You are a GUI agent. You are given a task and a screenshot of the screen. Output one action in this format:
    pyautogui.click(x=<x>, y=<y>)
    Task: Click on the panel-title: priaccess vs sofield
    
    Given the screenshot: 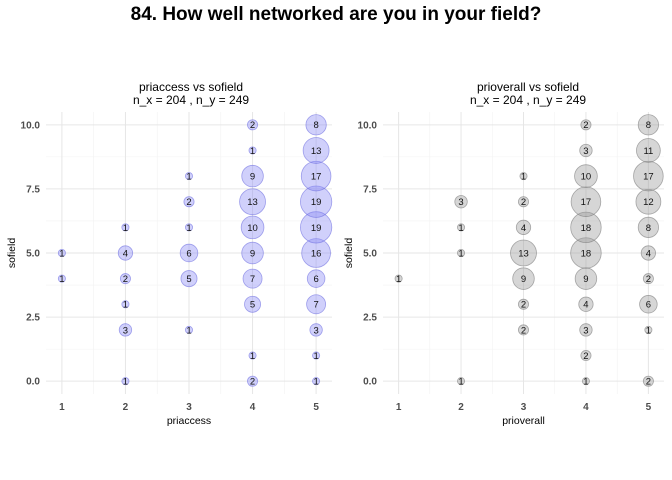 What is the action you would take?
    pyautogui.click(x=191, y=87)
    